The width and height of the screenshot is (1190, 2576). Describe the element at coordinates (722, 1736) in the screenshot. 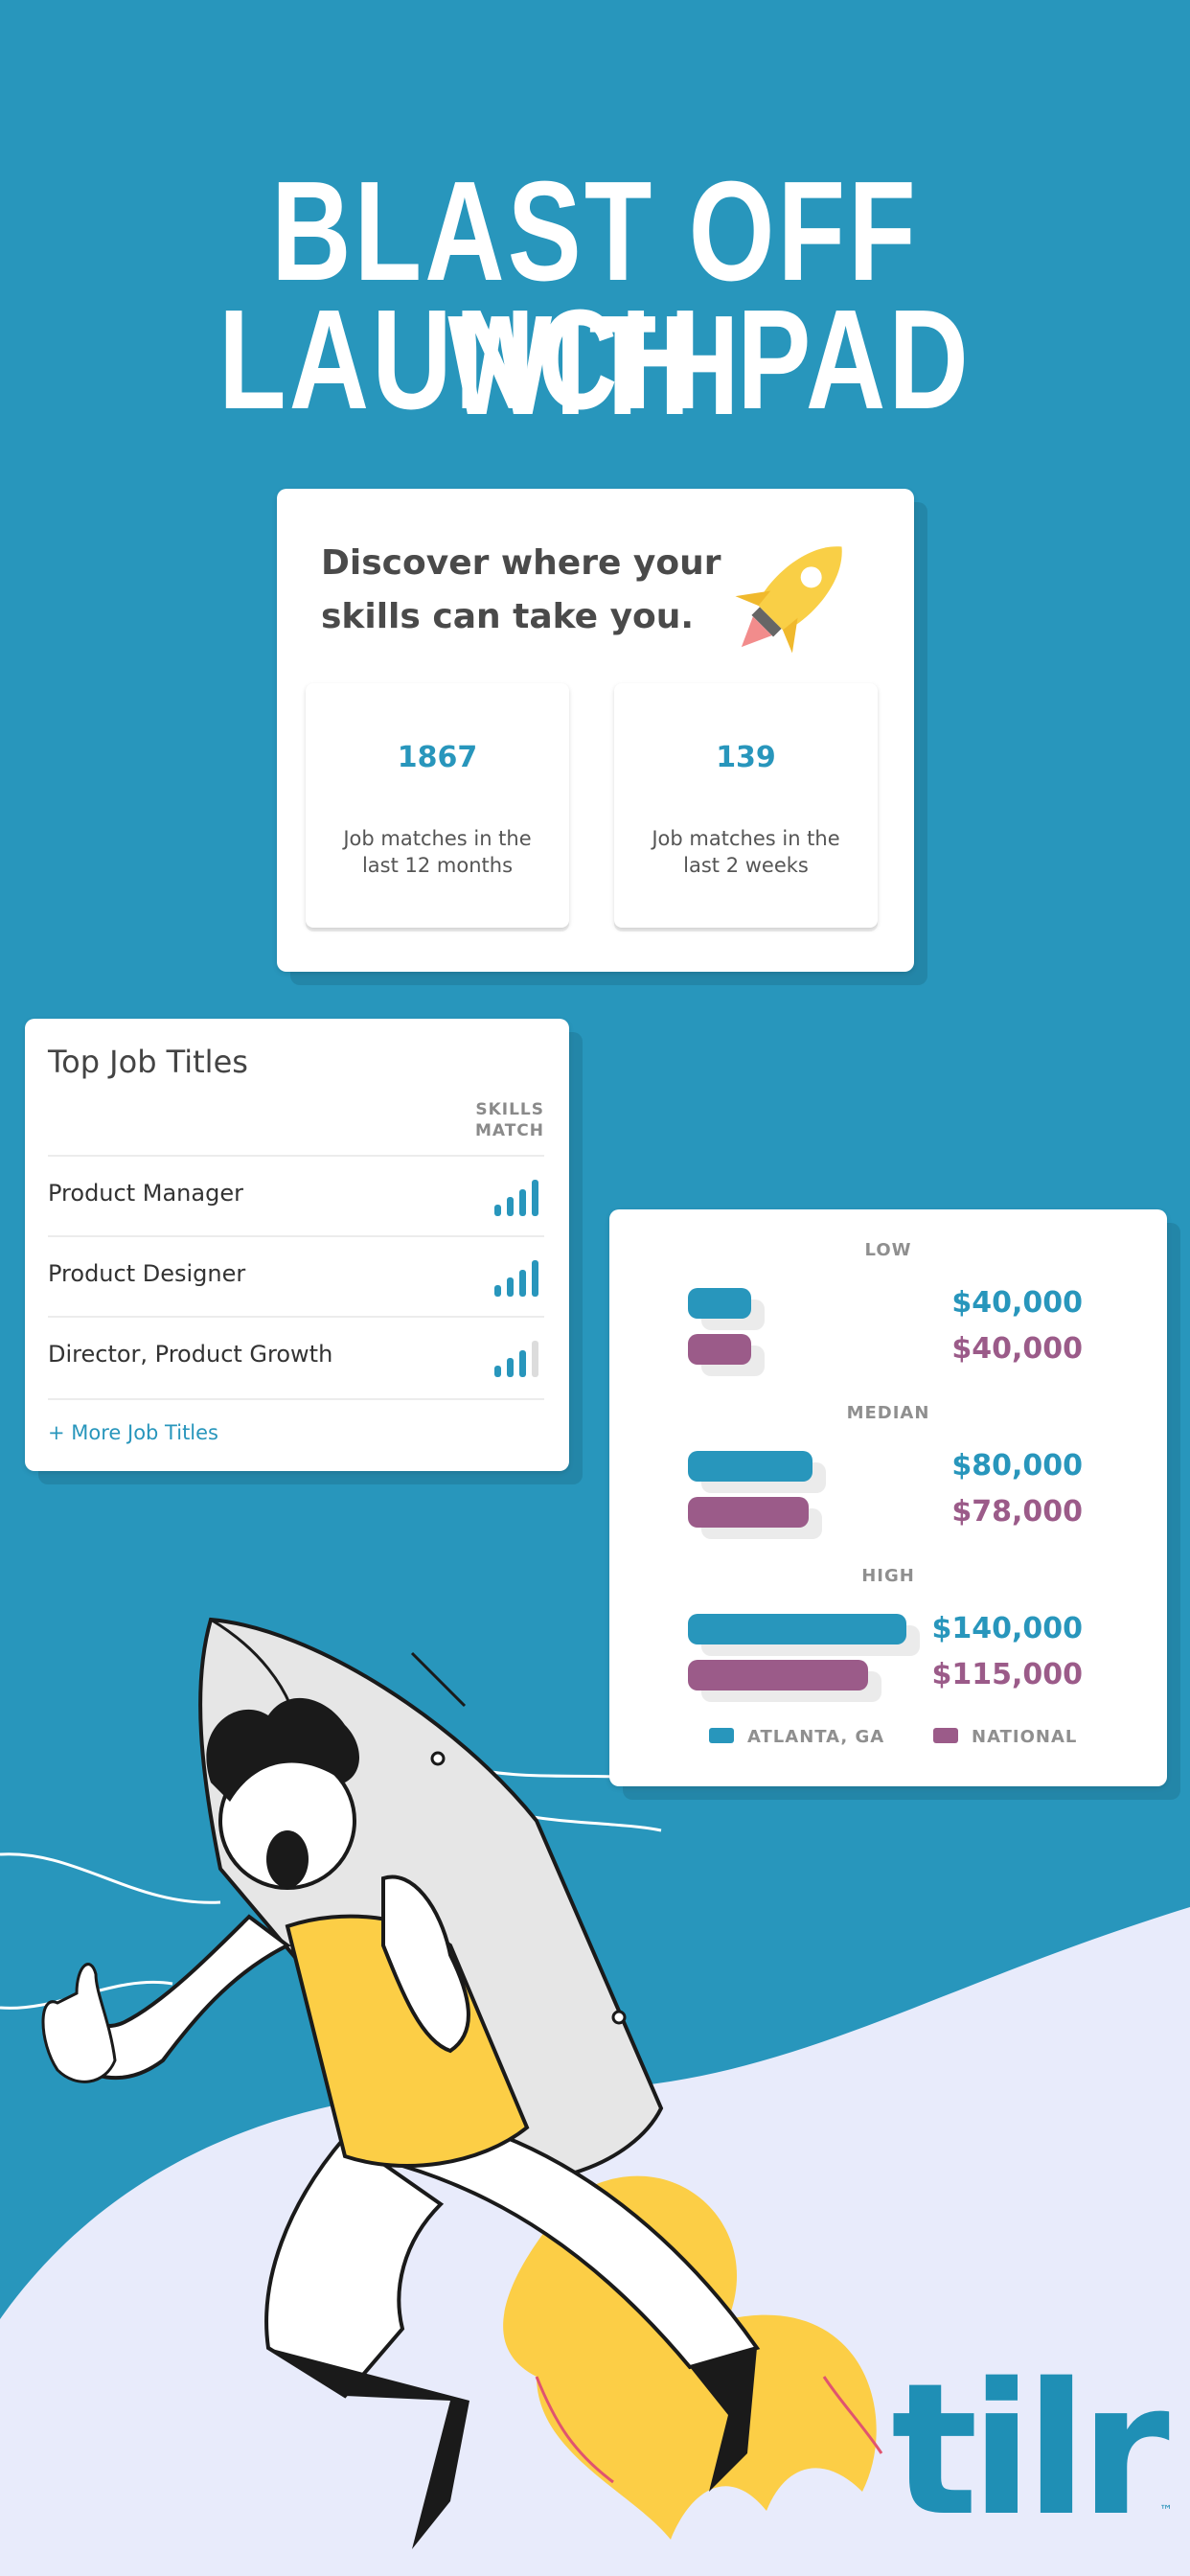

I see `legend-swatch-local` at that location.